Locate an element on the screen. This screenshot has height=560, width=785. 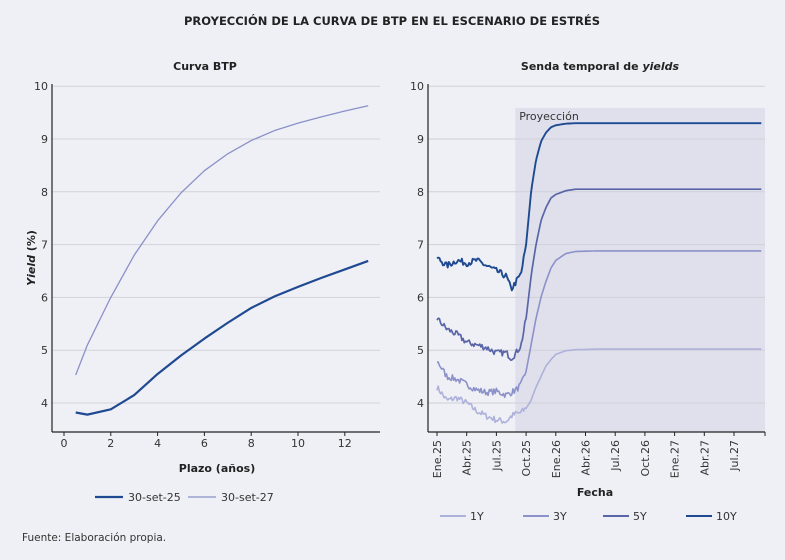
x-tick-label: Ene.25 is located at coordinates (437, 459).